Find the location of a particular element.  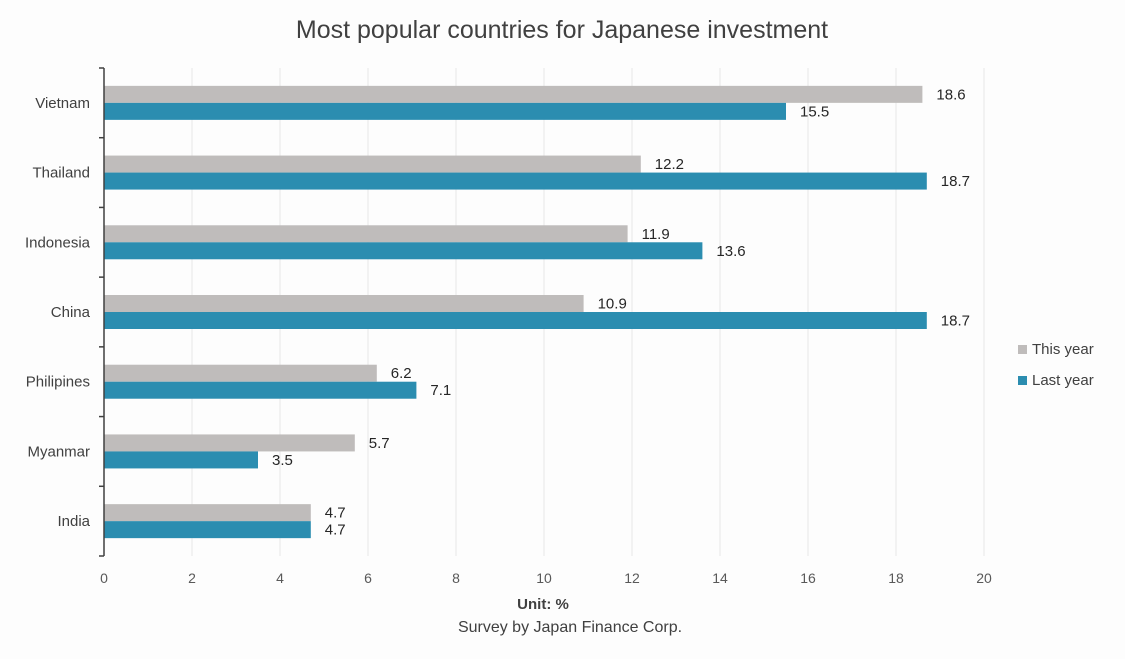

x-tick-label: 18 is located at coordinates (896, 578).